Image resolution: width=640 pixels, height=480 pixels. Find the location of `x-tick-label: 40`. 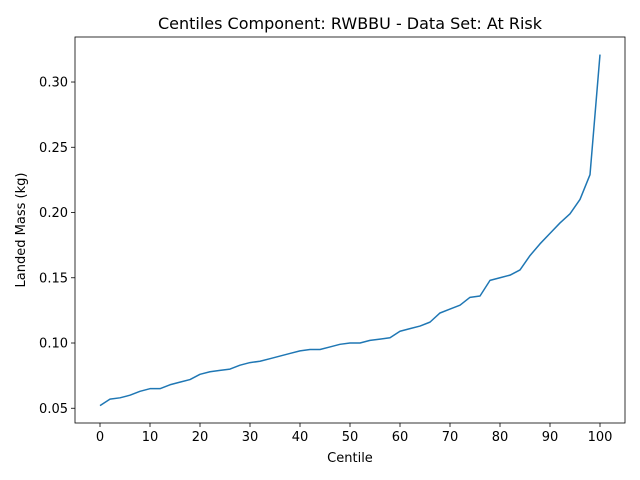

x-tick-label: 40 is located at coordinates (300, 437).